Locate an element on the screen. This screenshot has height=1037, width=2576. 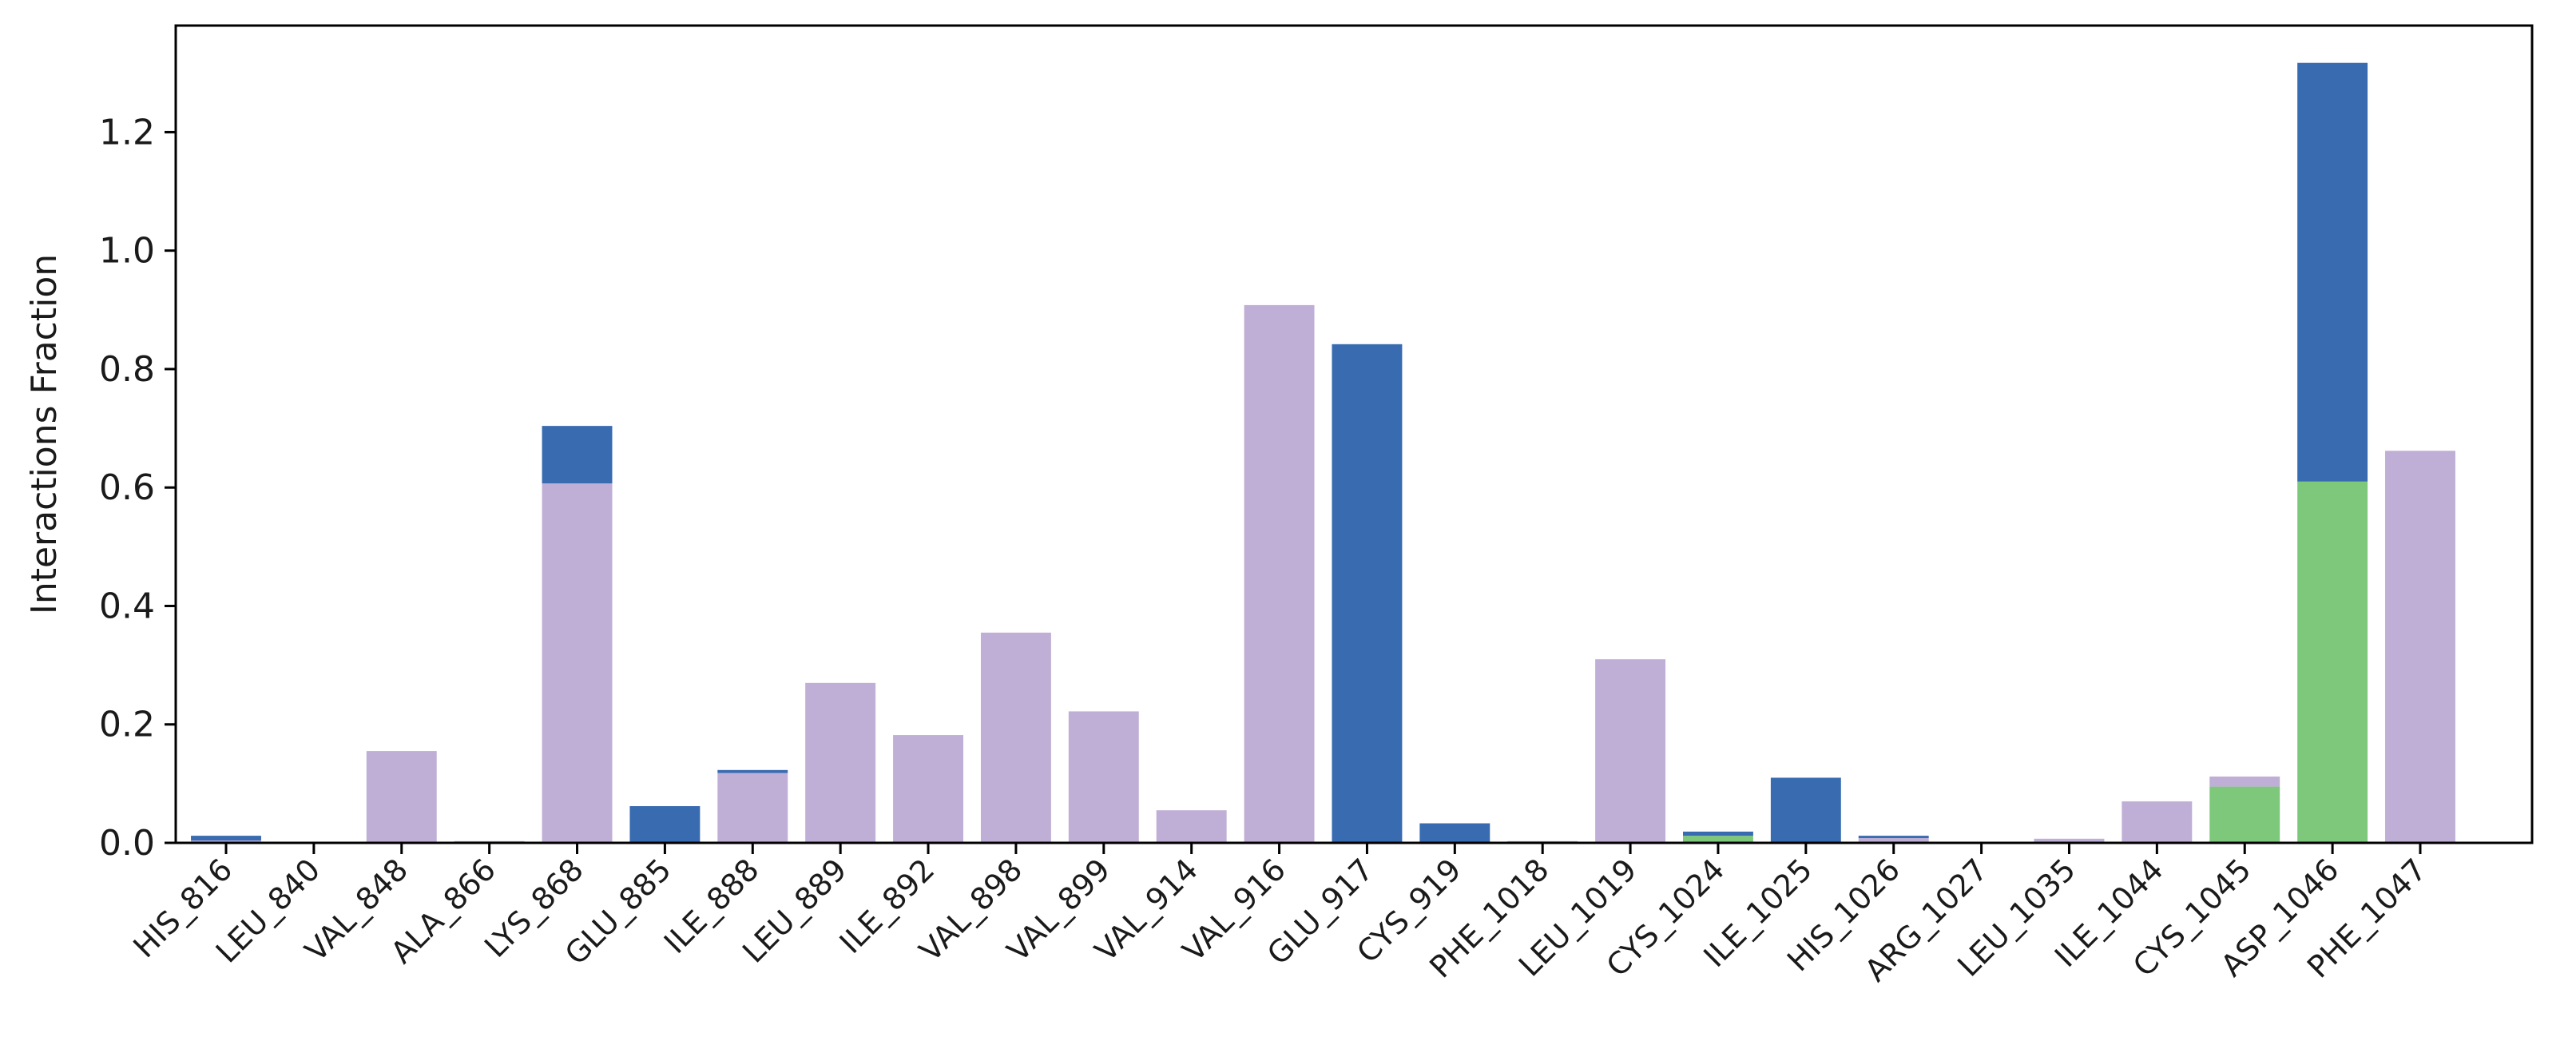
y-tick-label: 0.6 is located at coordinates (127, 488).